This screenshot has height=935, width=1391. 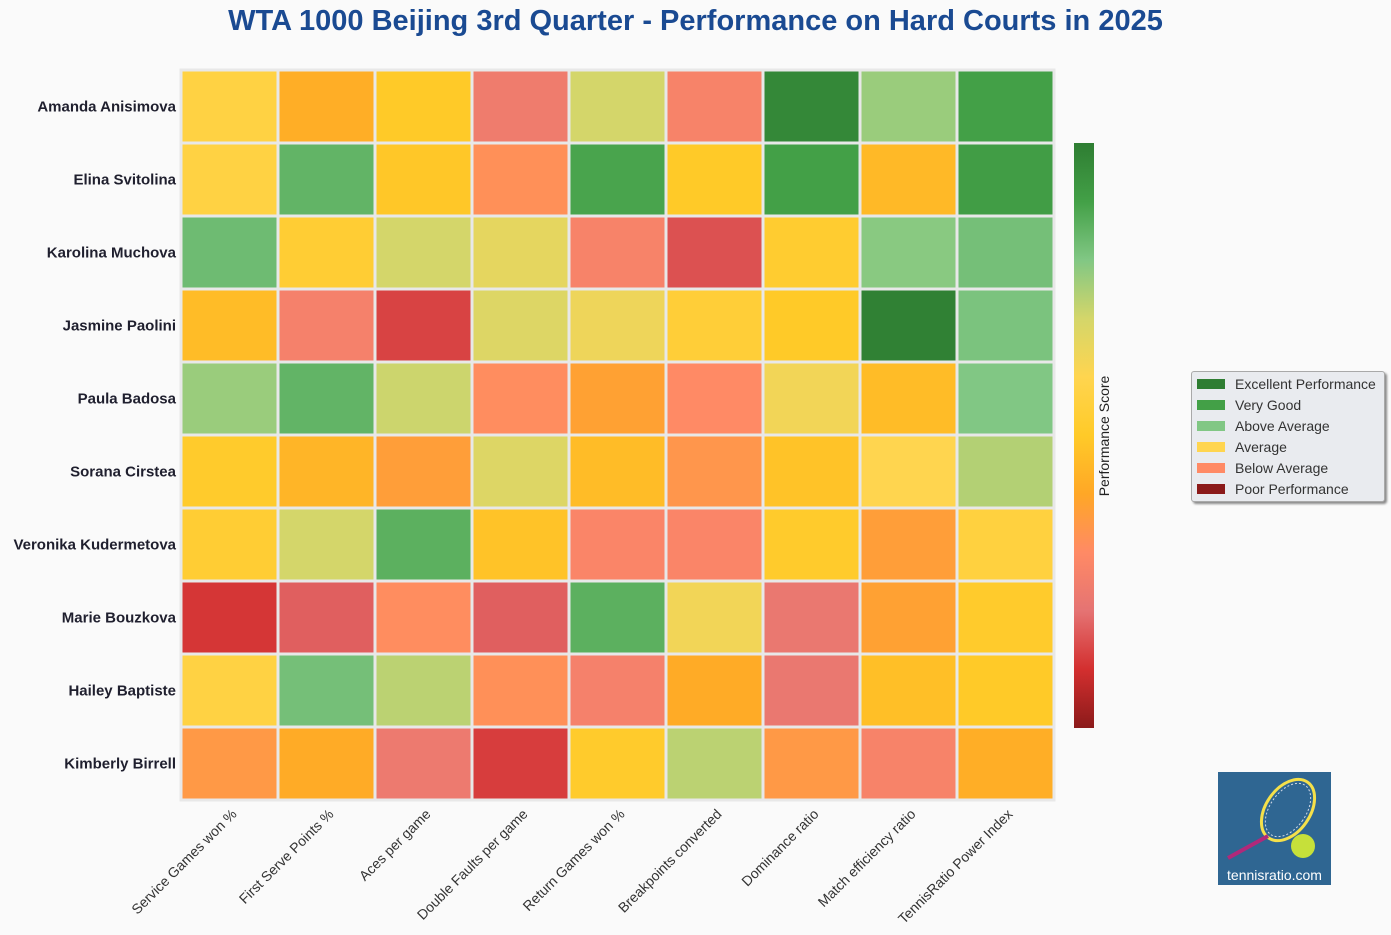 What do you see at coordinates (1261, 447) in the screenshot?
I see `legend-label: Average` at bounding box center [1261, 447].